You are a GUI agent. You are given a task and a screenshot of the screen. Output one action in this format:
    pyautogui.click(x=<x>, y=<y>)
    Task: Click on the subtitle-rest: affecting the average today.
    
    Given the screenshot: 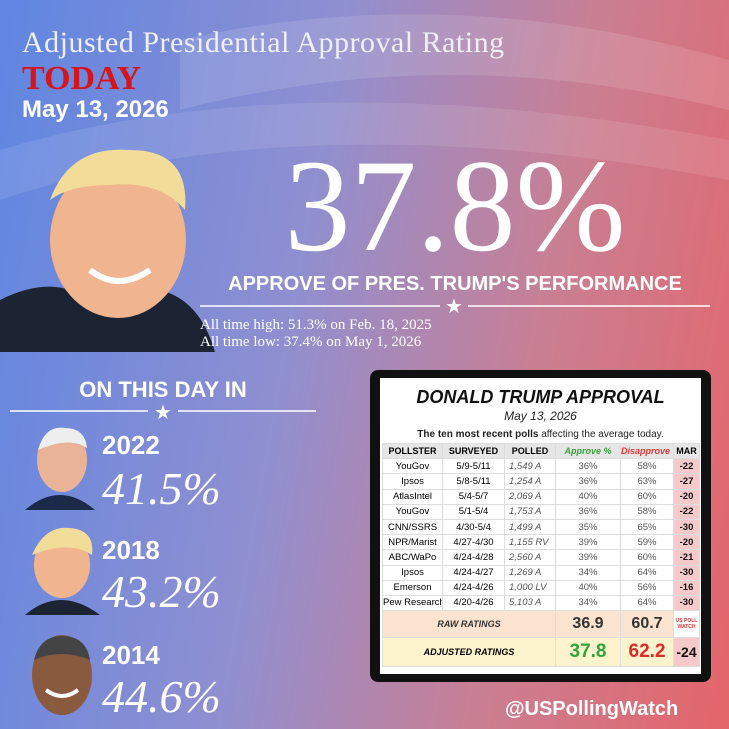 What is the action you would take?
    pyautogui.click(x=601, y=434)
    